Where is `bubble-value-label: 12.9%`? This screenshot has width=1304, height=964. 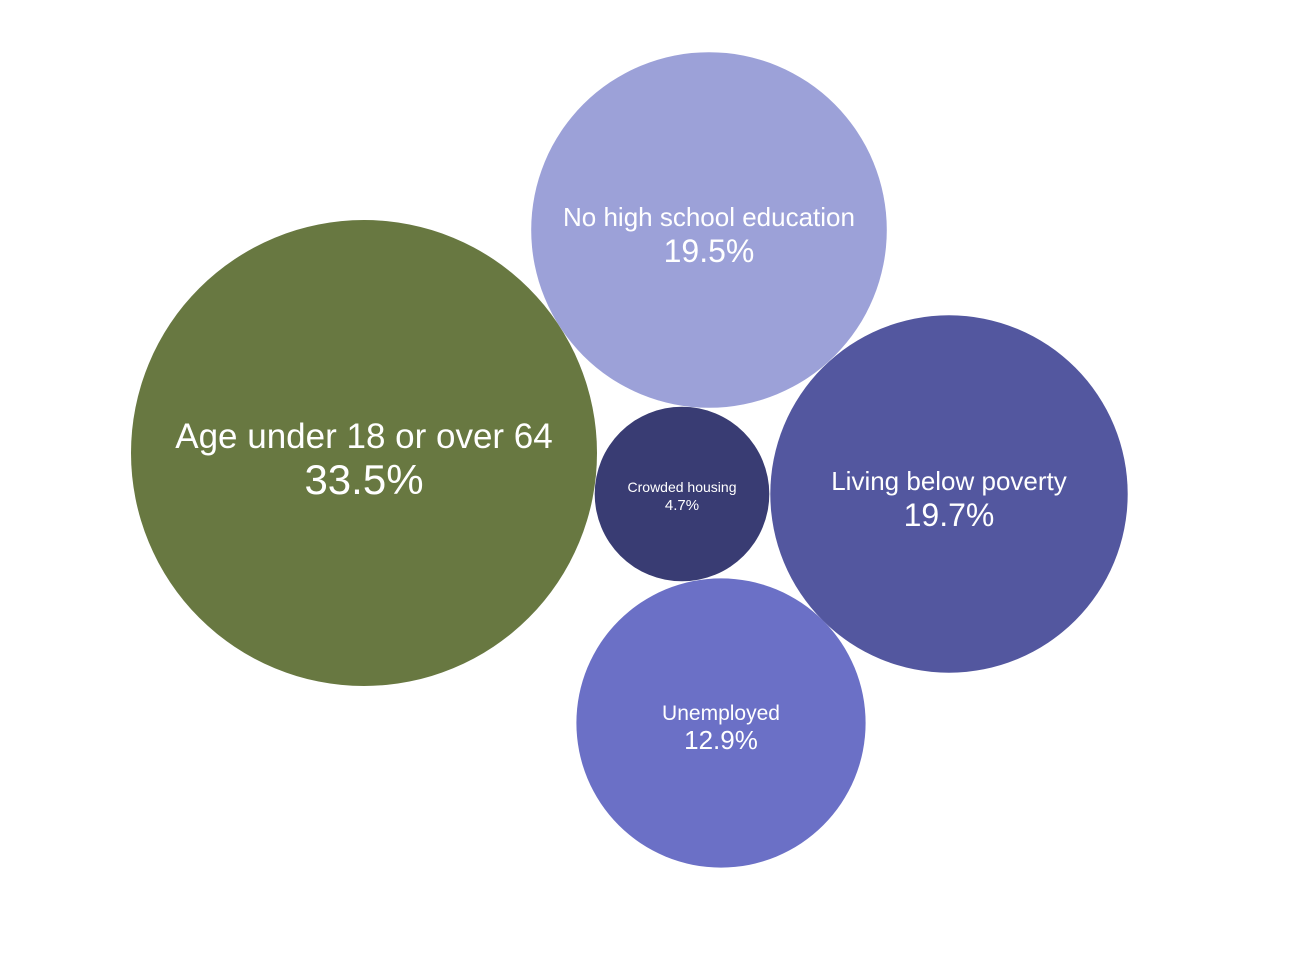
bubble-value-label: 12.9% is located at coordinates (721, 740).